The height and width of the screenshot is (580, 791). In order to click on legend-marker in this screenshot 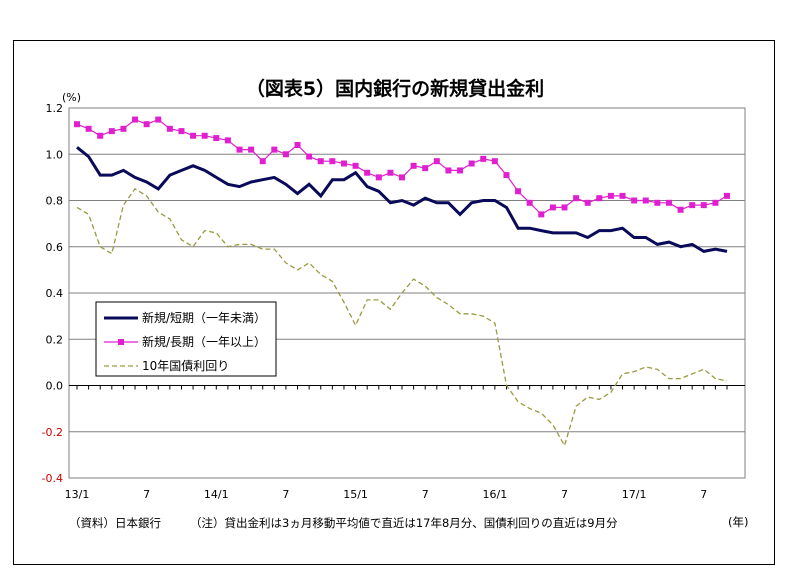, I will do `click(121, 342)`.